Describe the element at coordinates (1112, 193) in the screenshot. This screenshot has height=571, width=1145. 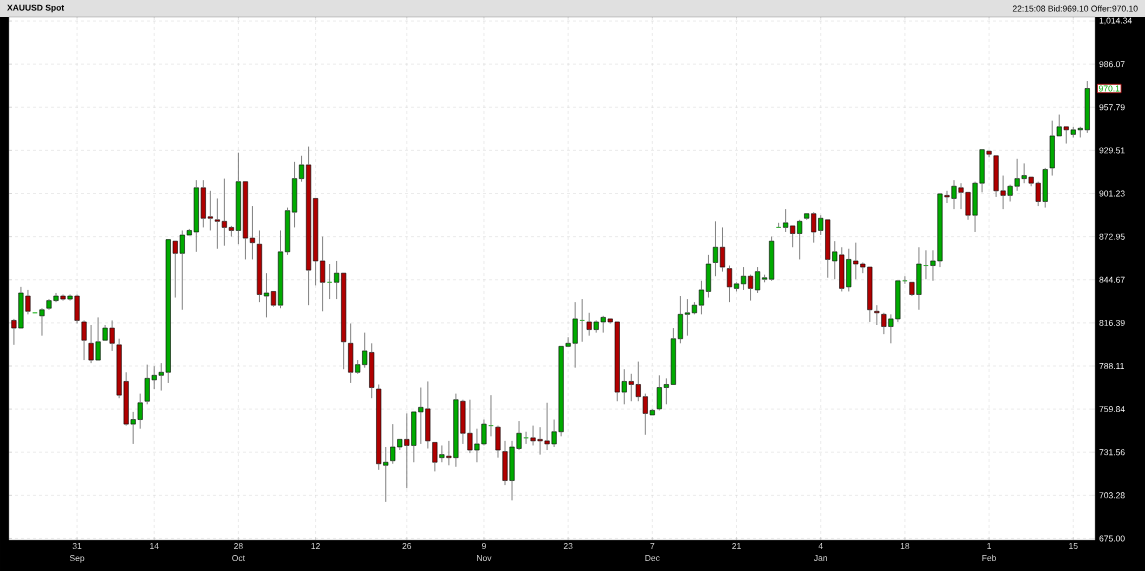
I see `y-tick-label: 901.23` at that location.